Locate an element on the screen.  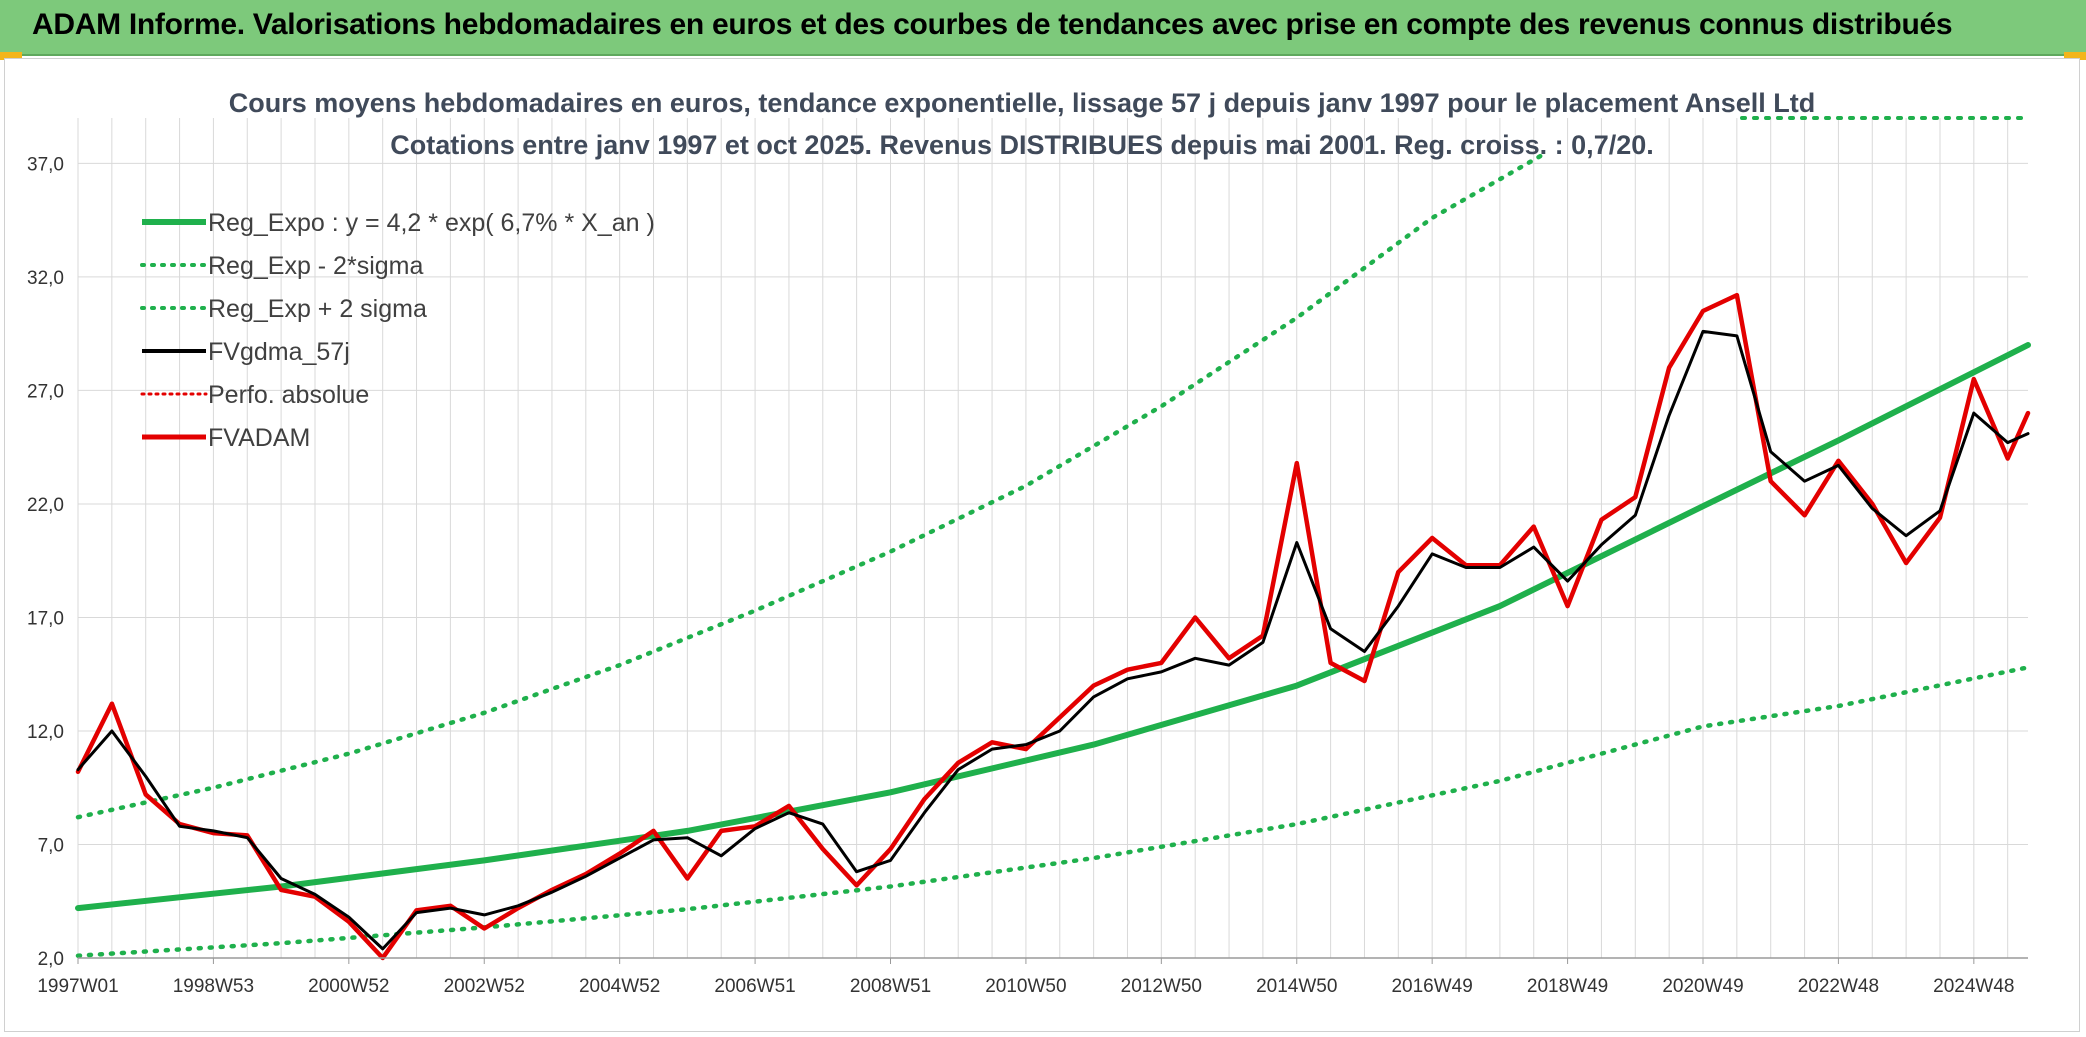
corner-accent-right is located at coordinates (2075, 56).